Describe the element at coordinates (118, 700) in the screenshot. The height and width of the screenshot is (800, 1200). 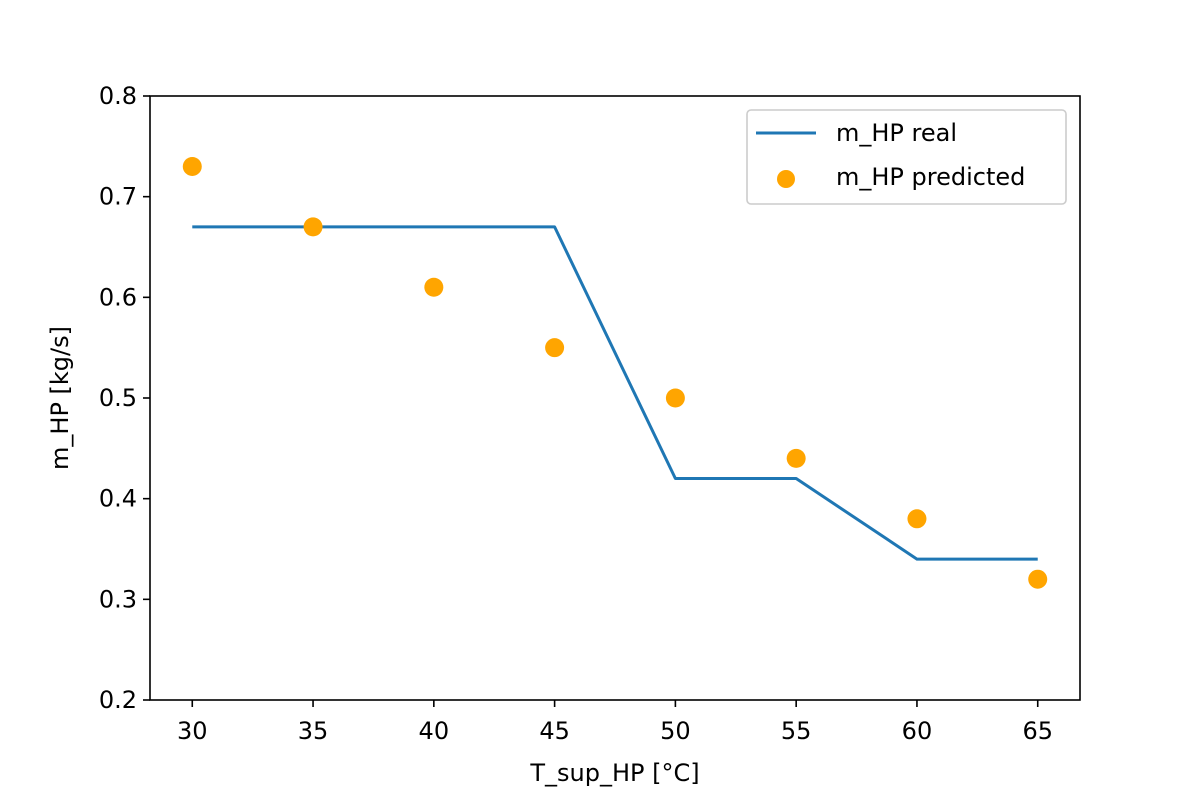
I see `y-tick-label: 0.2` at that location.